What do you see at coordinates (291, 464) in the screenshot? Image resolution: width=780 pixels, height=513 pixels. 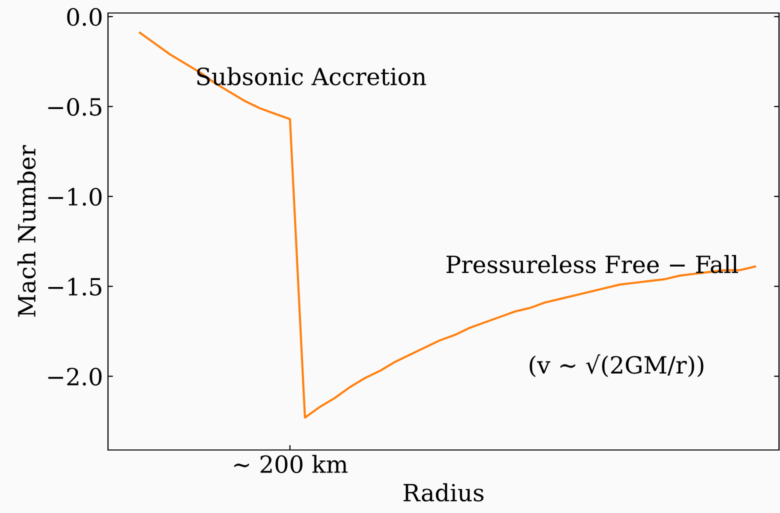 I see `x-tick-label: ∼ 200 km` at bounding box center [291, 464].